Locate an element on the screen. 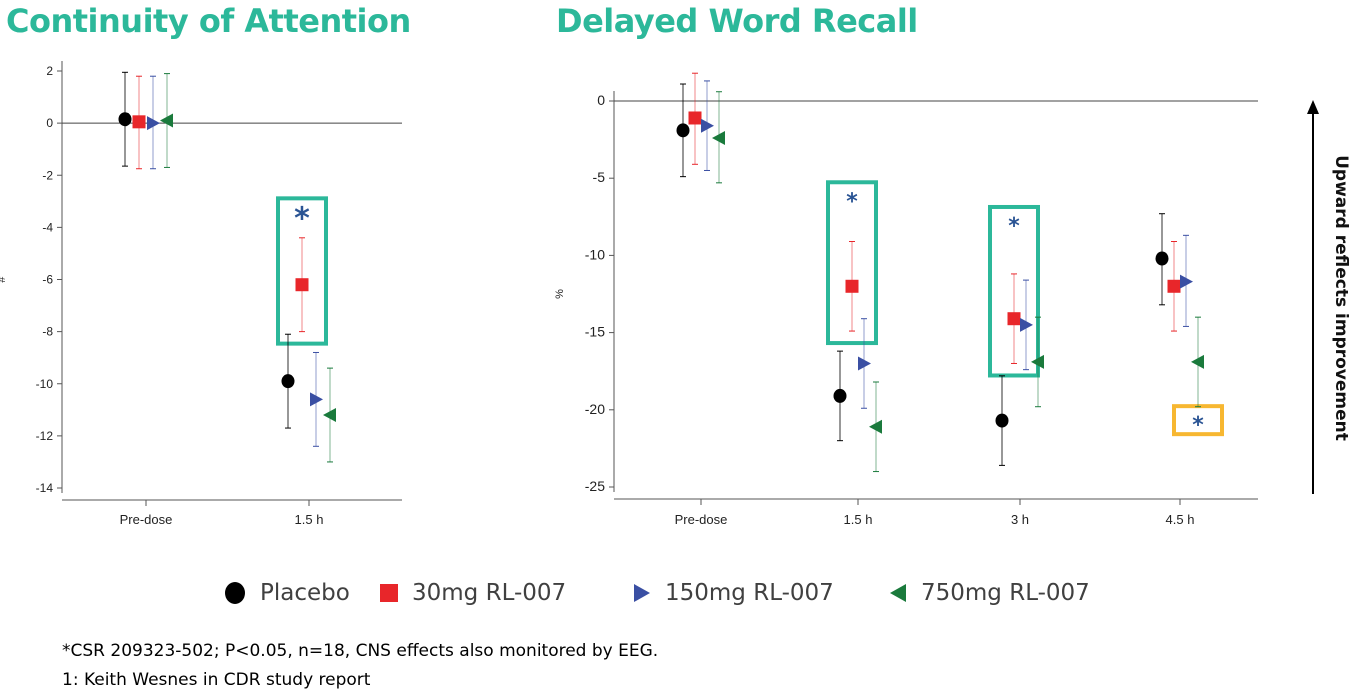 Image resolution: width=1357 pixels, height=696 pixels. up-arrow-line is located at coordinates (1313, 303).